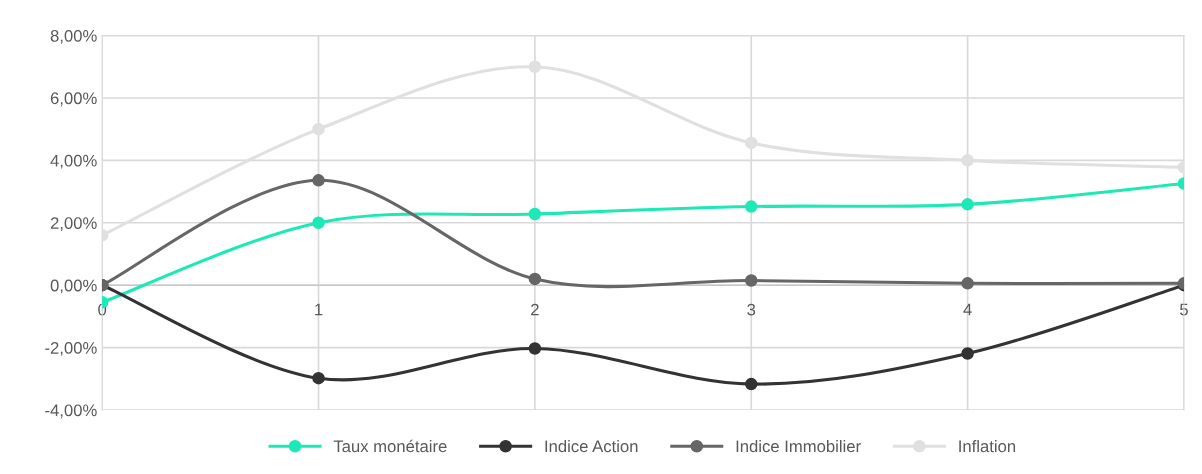 This screenshot has width=1202, height=474. What do you see at coordinates (1184, 309) in the screenshot?
I see `x-tick-label: 5` at bounding box center [1184, 309].